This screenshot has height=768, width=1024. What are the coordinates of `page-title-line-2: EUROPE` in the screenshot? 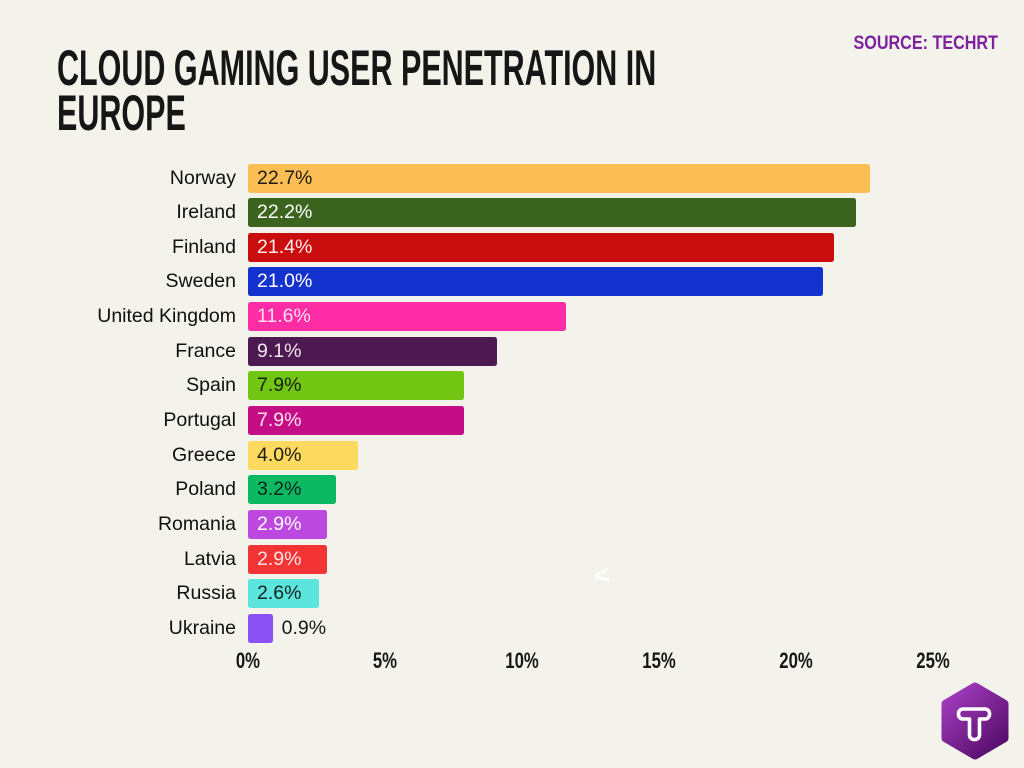 It's located at (121, 113).